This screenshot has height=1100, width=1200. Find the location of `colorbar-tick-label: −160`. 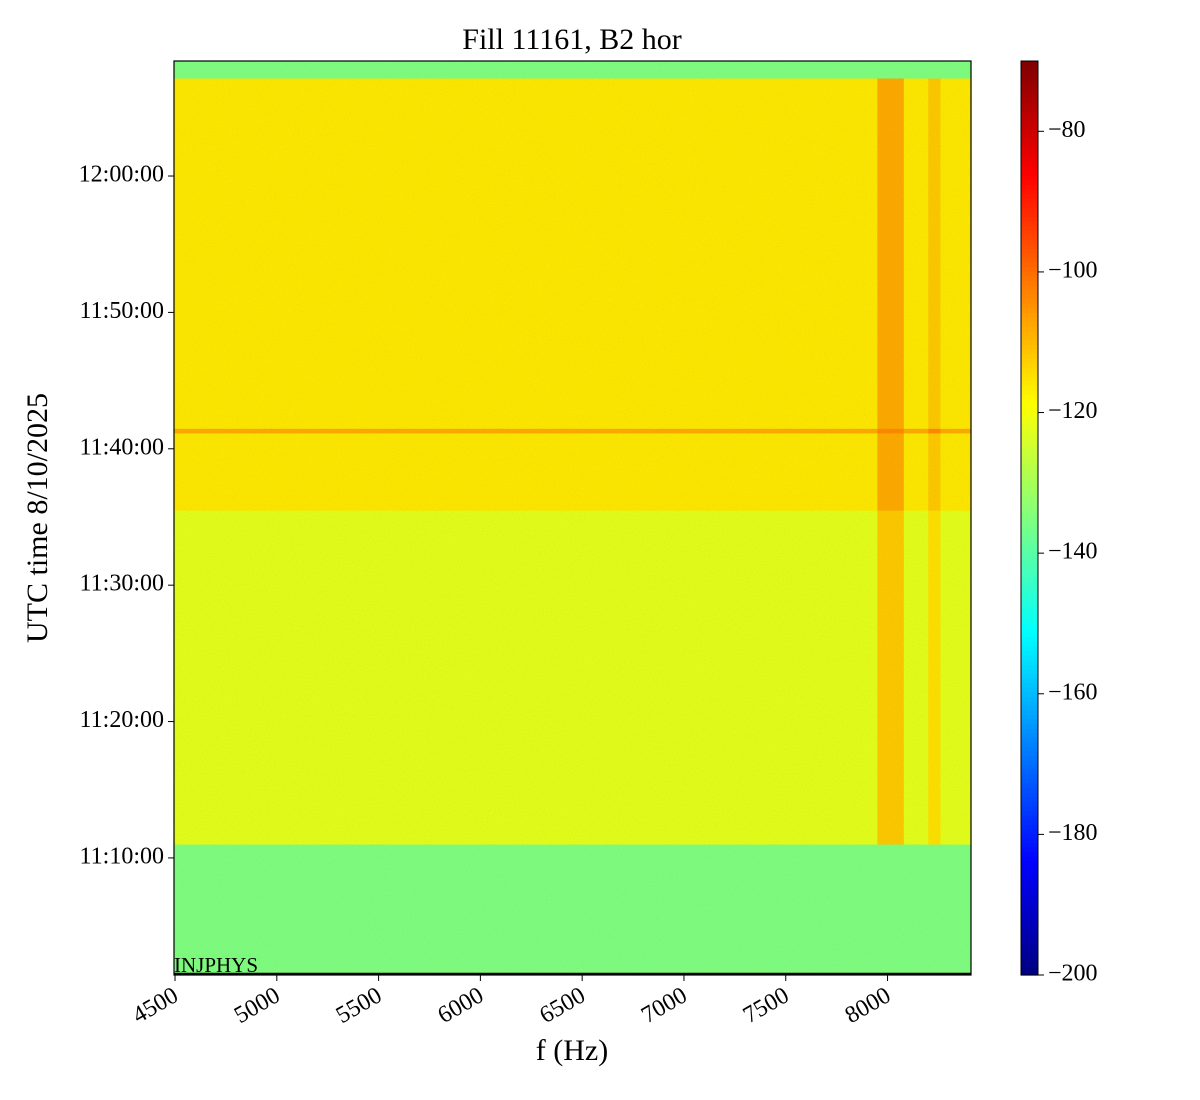

colorbar-tick-label: −160 is located at coordinates (1073, 692).